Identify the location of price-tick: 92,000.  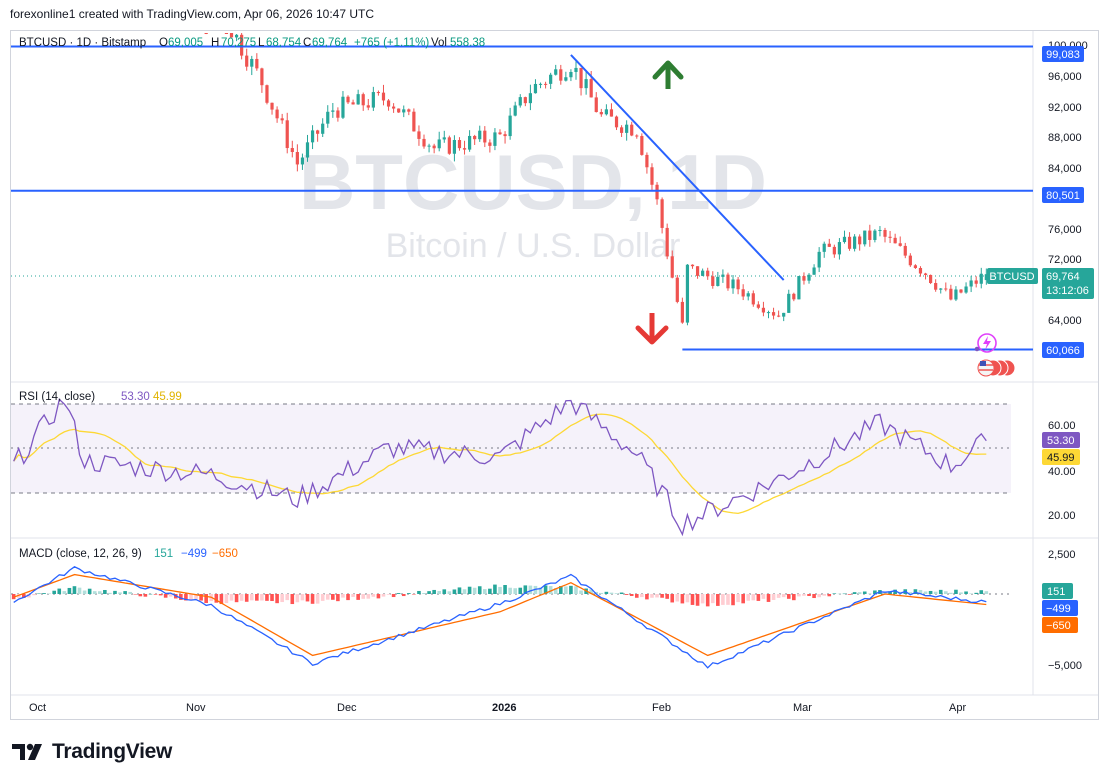
(1065, 108).